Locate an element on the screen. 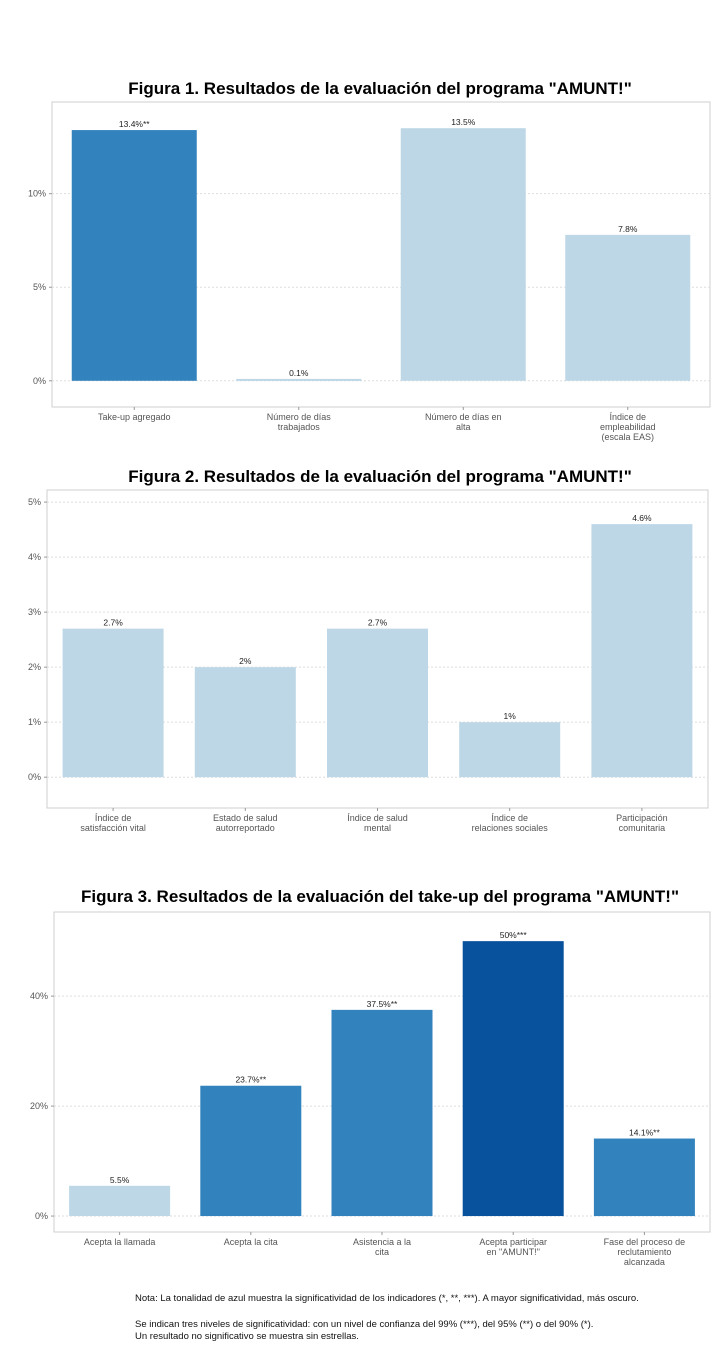  x-tick-label-line: satisfacción vital is located at coordinates (113, 828).